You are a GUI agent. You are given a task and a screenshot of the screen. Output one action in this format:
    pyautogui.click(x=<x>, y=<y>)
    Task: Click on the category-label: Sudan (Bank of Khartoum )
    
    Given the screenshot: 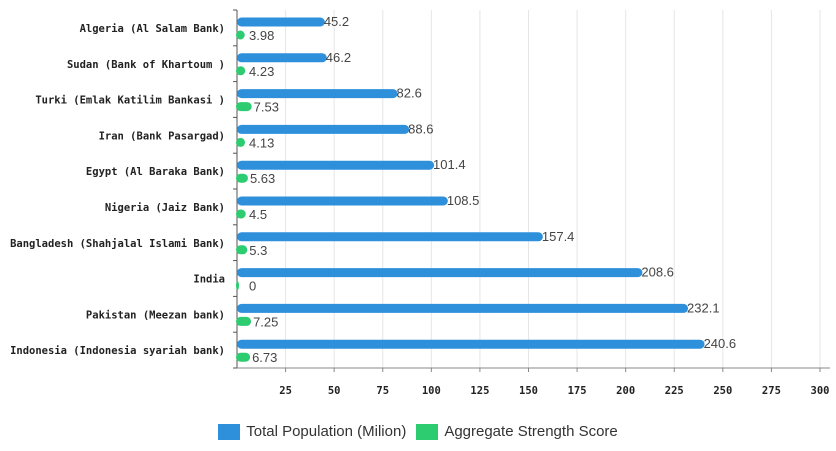 What is the action you would take?
    pyautogui.click(x=146, y=65)
    